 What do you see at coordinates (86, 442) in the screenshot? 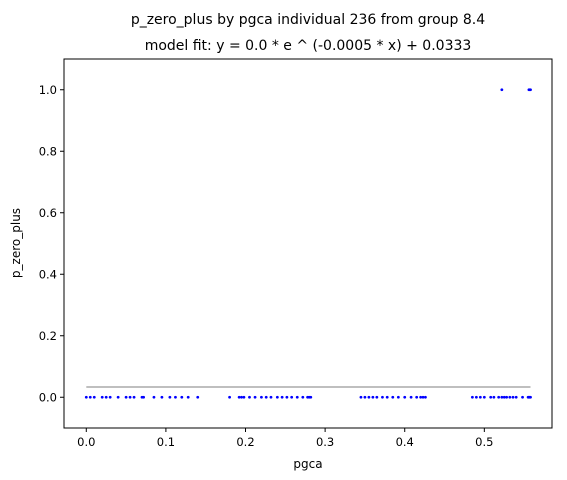
I see `x-tick-label: 0.0` at bounding box center [86, 442].